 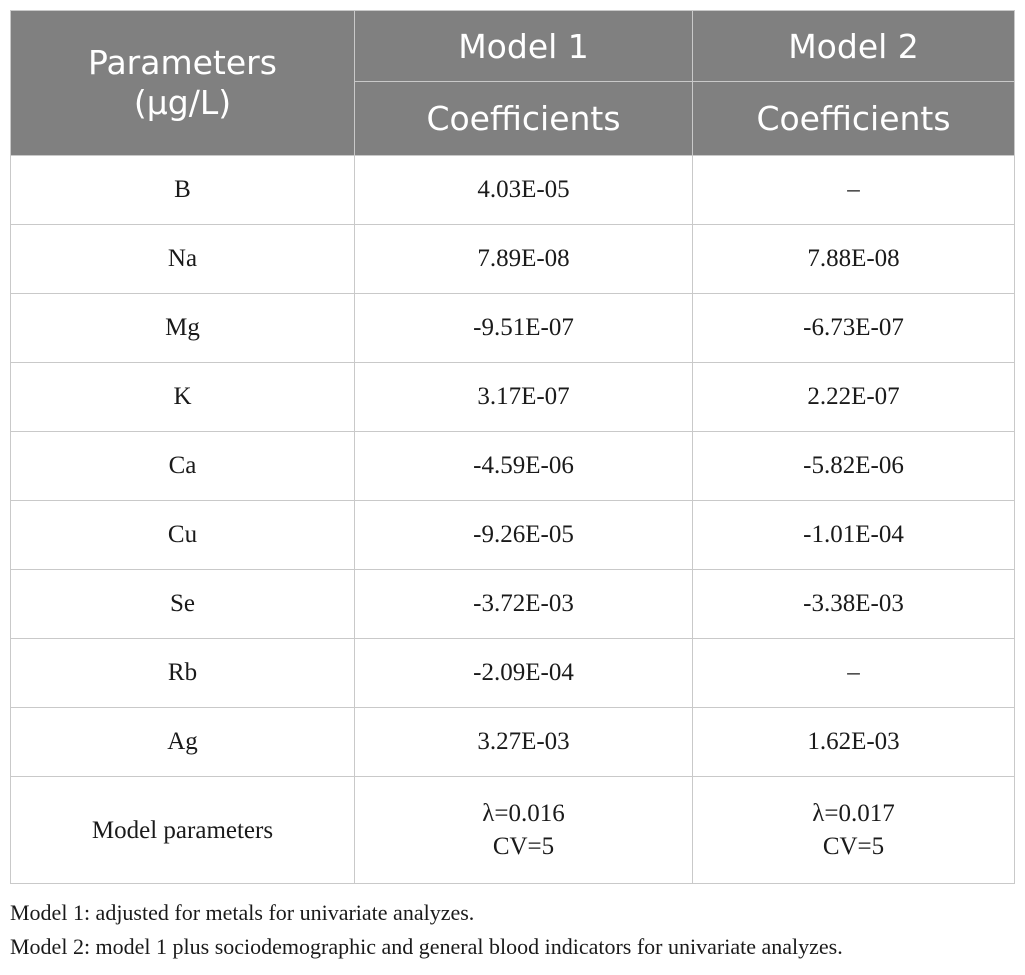 I want to click on model1-value-cell: -9.51E-07, so click(x=523, y=328).